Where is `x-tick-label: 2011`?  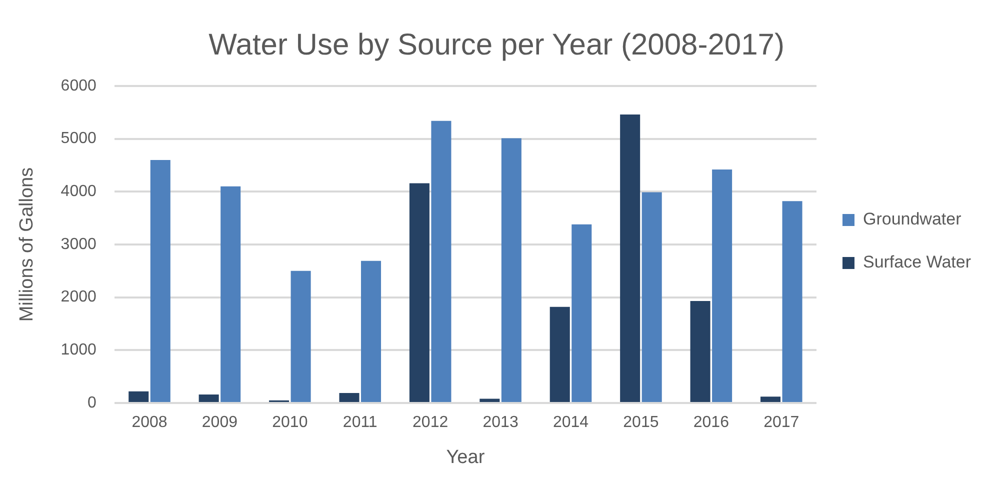 x-tick-label: 2011 is located at coordinates (360, 423).